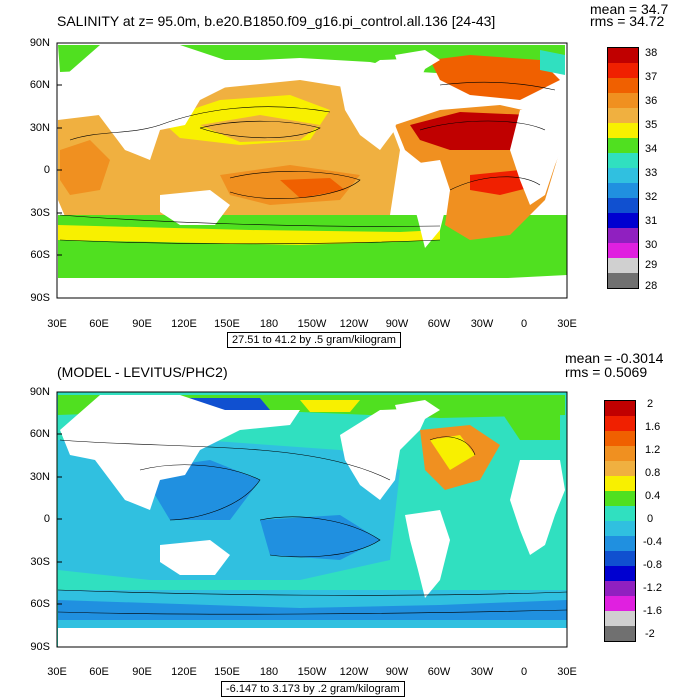 This screenshot has width=700, height=700. Describe the element at coordinates (39, 477) in the screenshot. I see `bottom-lat-label: 30N` at that location.